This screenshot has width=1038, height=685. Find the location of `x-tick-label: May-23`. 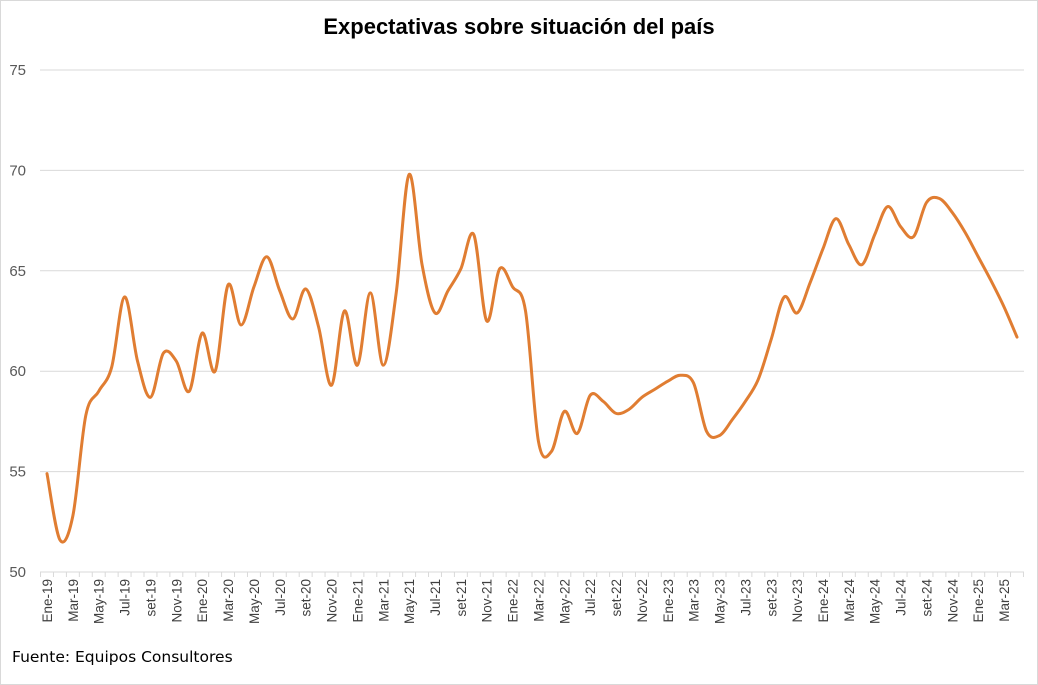

x-tick-label: May-23 is located at coordinates (720, 601).